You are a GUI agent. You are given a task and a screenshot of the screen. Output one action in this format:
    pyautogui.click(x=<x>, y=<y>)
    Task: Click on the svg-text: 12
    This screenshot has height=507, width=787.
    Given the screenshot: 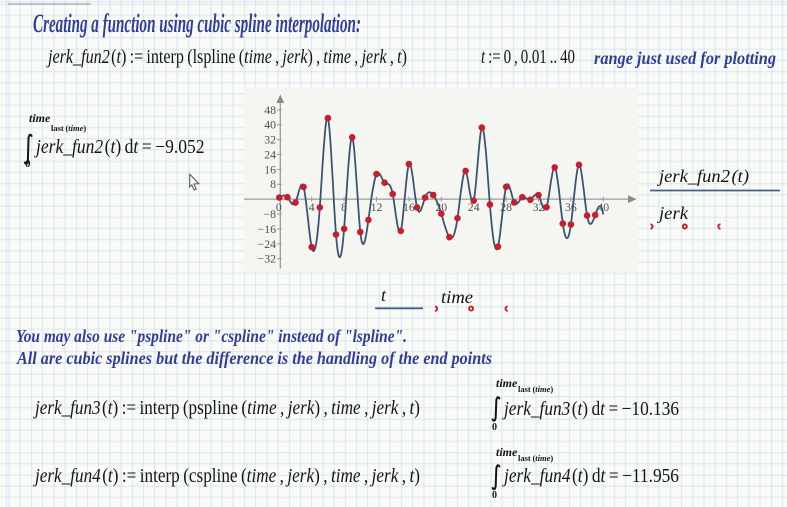 What is the action you would take?
    pyautogui.click(x=377, y=207)
    